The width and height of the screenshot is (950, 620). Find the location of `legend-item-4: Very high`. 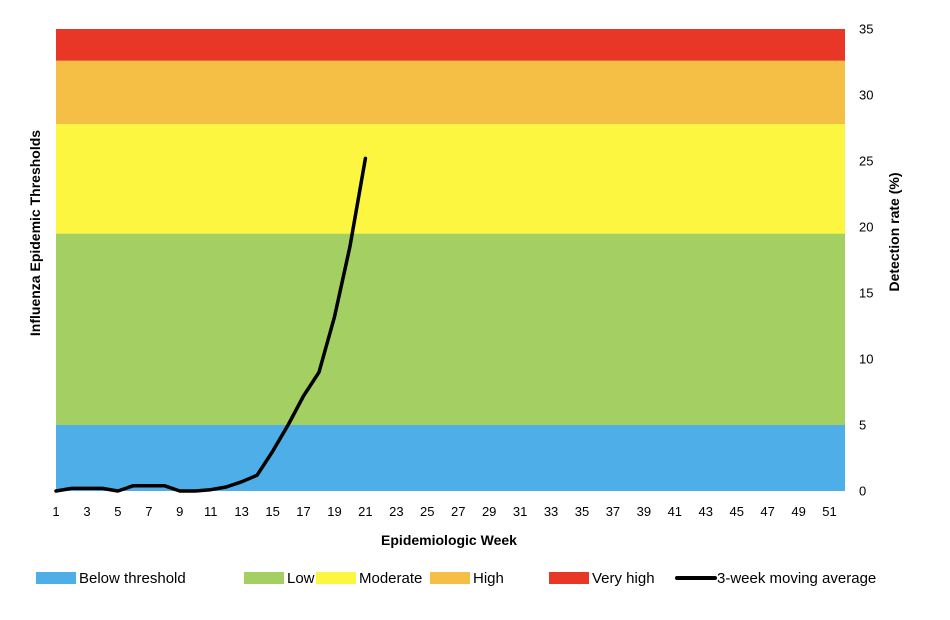

legend-item-4: Very high is located at coordinates (602, 578).